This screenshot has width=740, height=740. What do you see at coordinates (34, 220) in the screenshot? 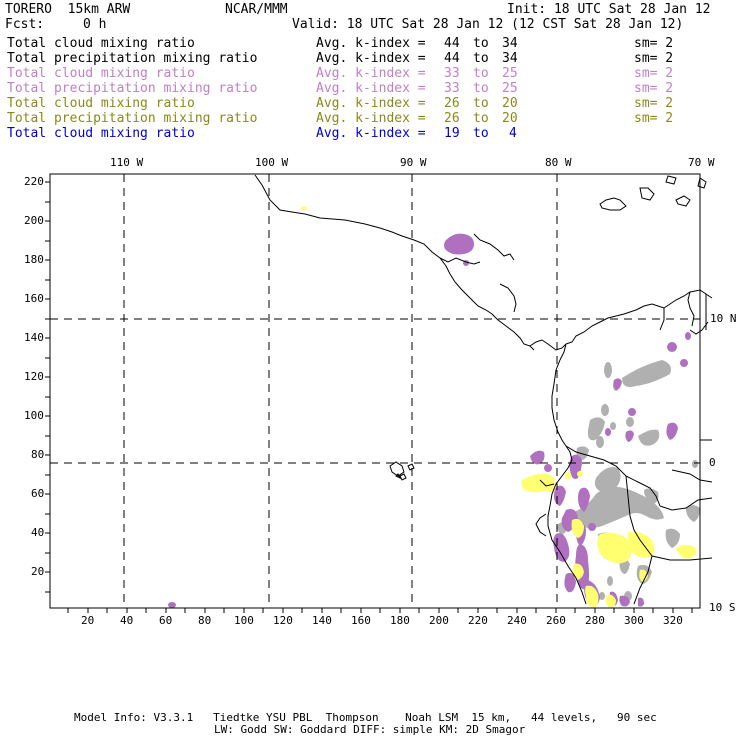
I see `y-grid-label: 200` at bounding box center [34, 220].